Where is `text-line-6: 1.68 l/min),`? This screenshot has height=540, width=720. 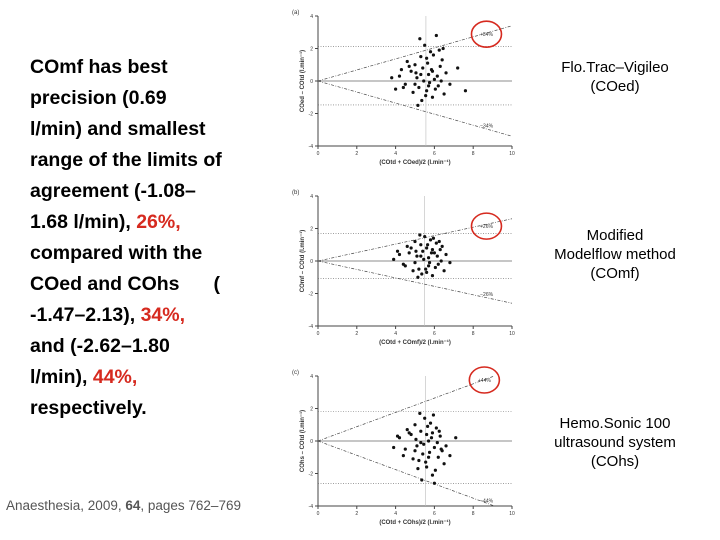 text-line-6: 1.68 l/min), is located at coordinates (83, 222).